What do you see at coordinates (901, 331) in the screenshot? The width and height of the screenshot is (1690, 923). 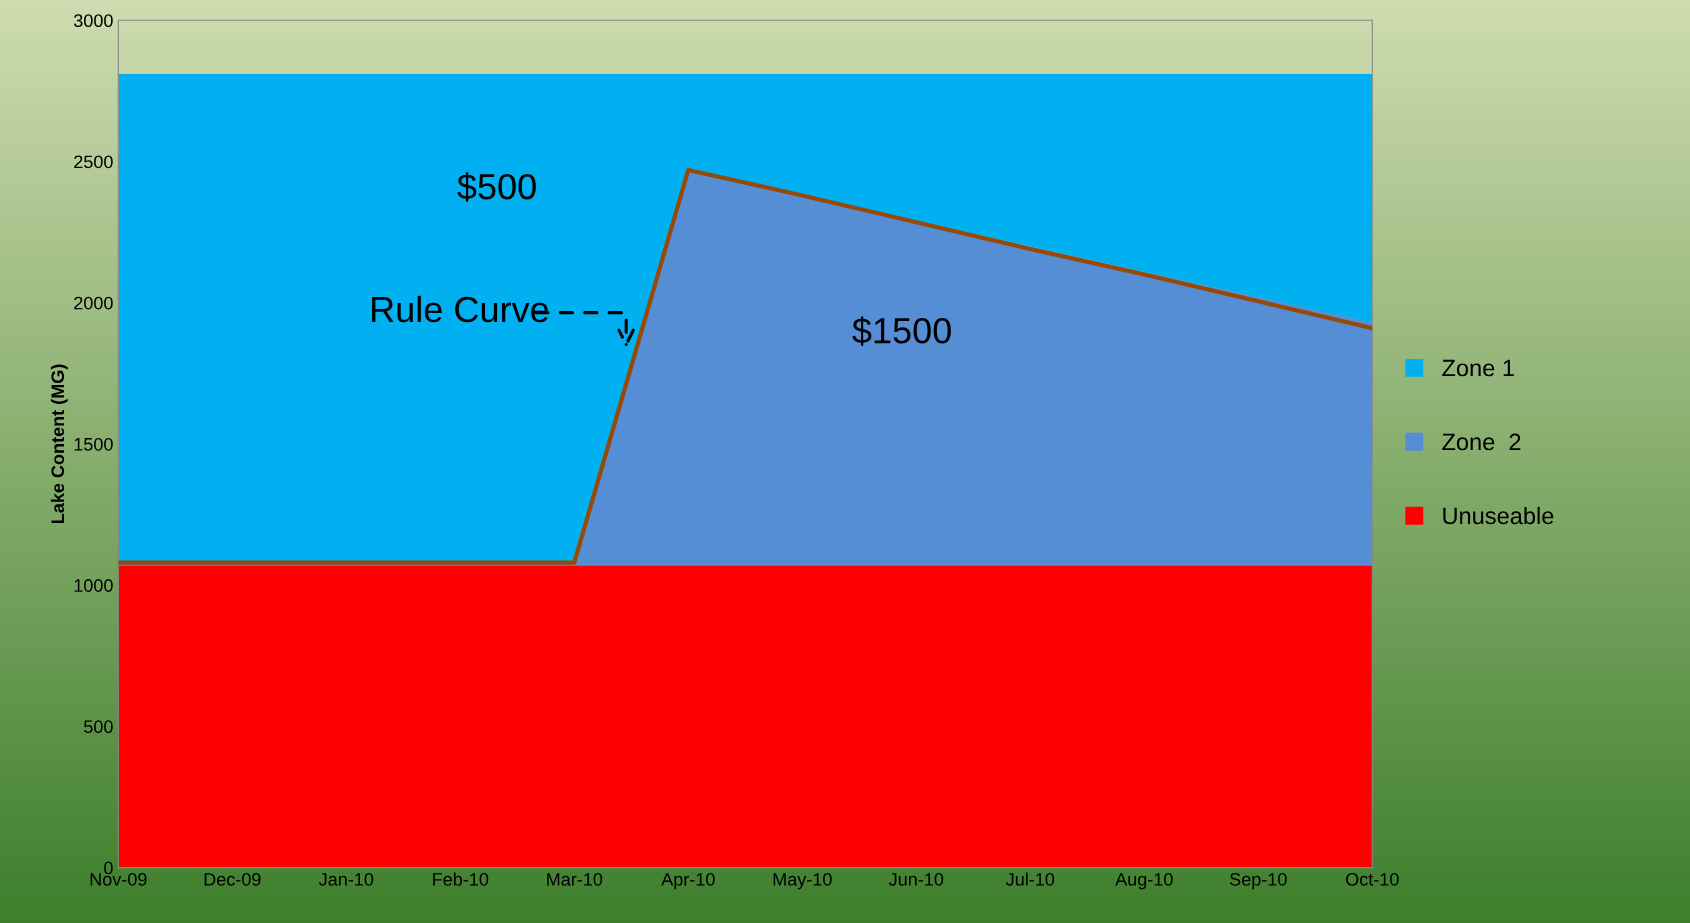 I see `annotation: $1500` at bounding box center [901, 331].